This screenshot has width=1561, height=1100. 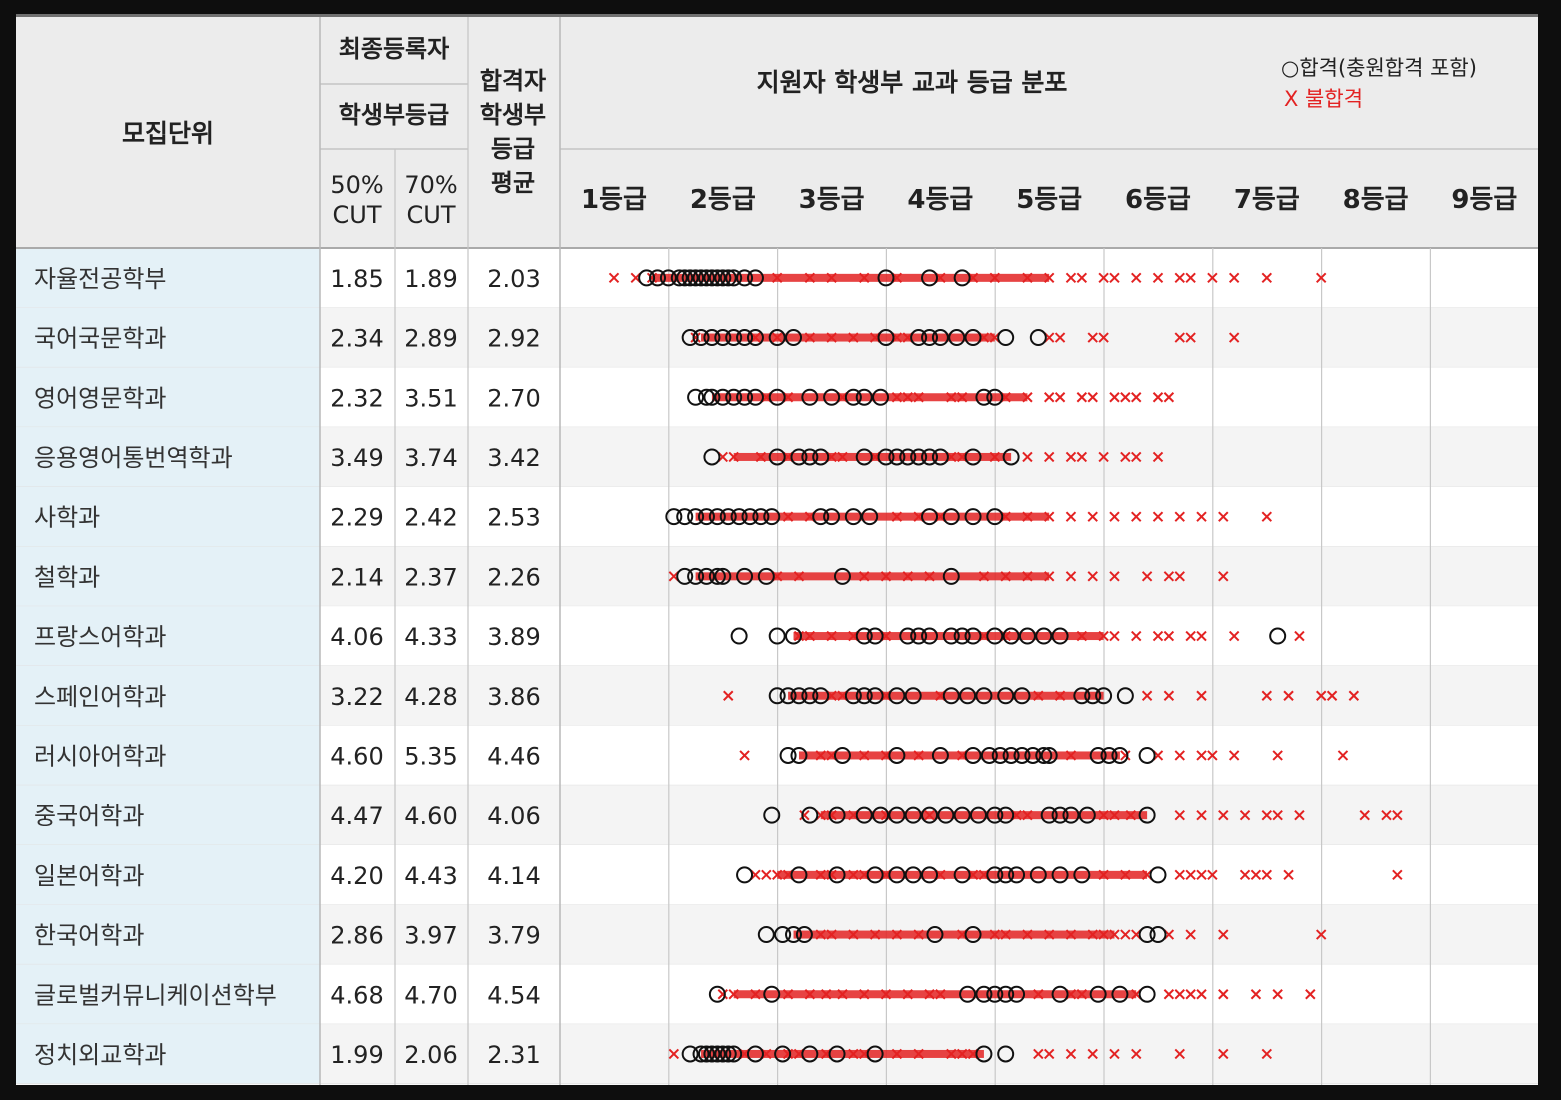 What do you see at coordinates (67, 577) in the screenshot?
I see `unit-name: 철학과` at bounding box center [67, 577].